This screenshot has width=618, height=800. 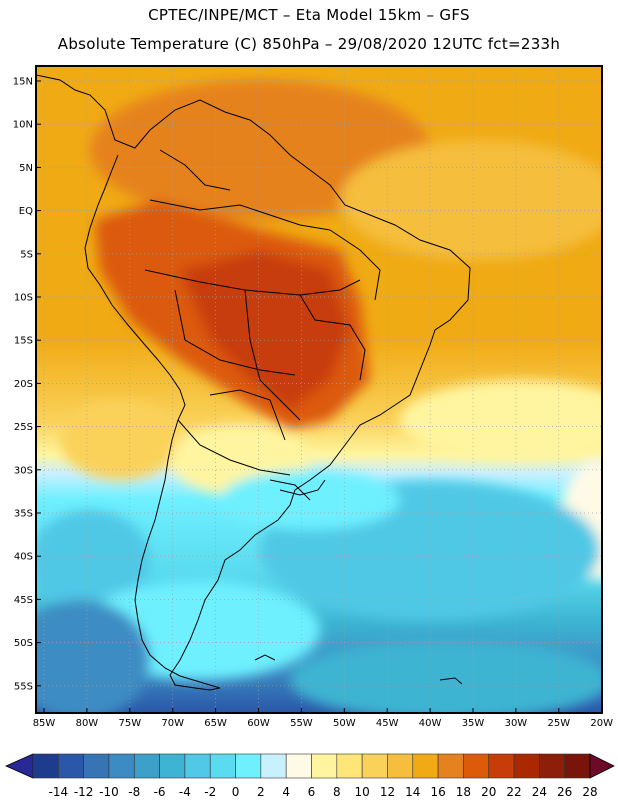 I want to click on lat-label: 5N, so click(x=26, y=168).